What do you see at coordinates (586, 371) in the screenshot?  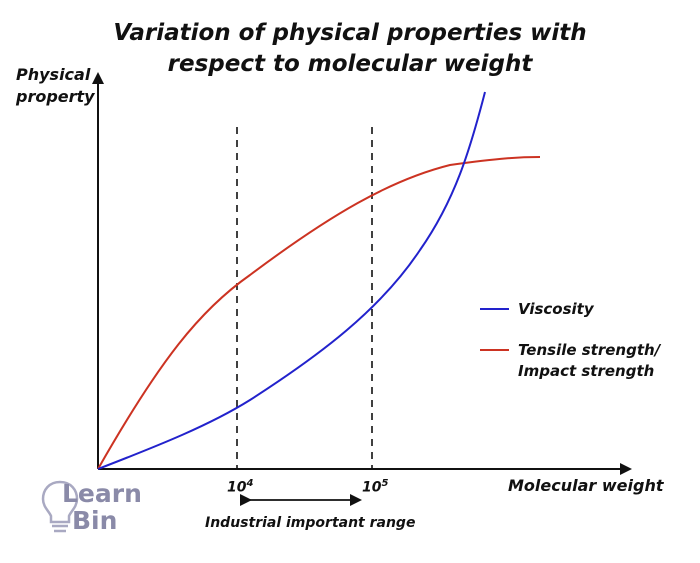 I see `legend-tensile-label-line-2: Impact strength` at bounding box center [586, 371].